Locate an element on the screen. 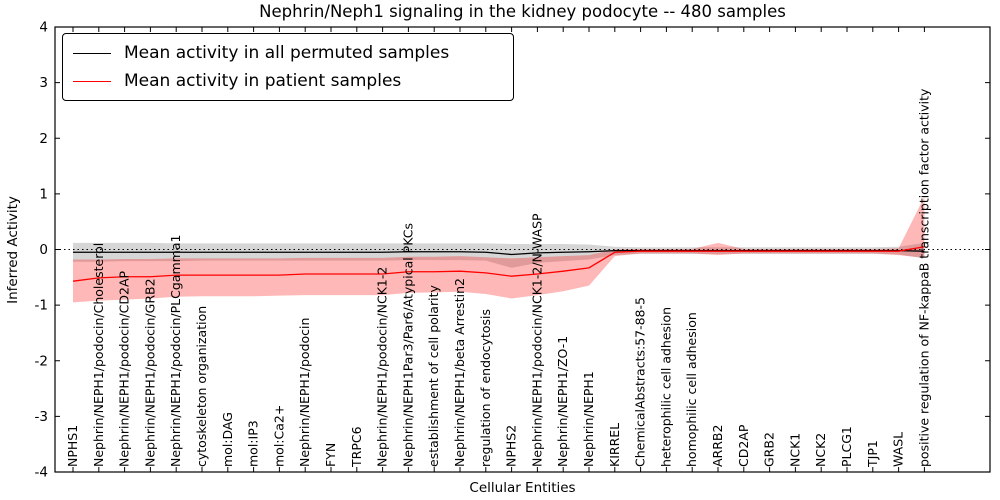 This screenshot has width=1000, height=500. y-tick-label: -4 is located at coordinates (41, 473).